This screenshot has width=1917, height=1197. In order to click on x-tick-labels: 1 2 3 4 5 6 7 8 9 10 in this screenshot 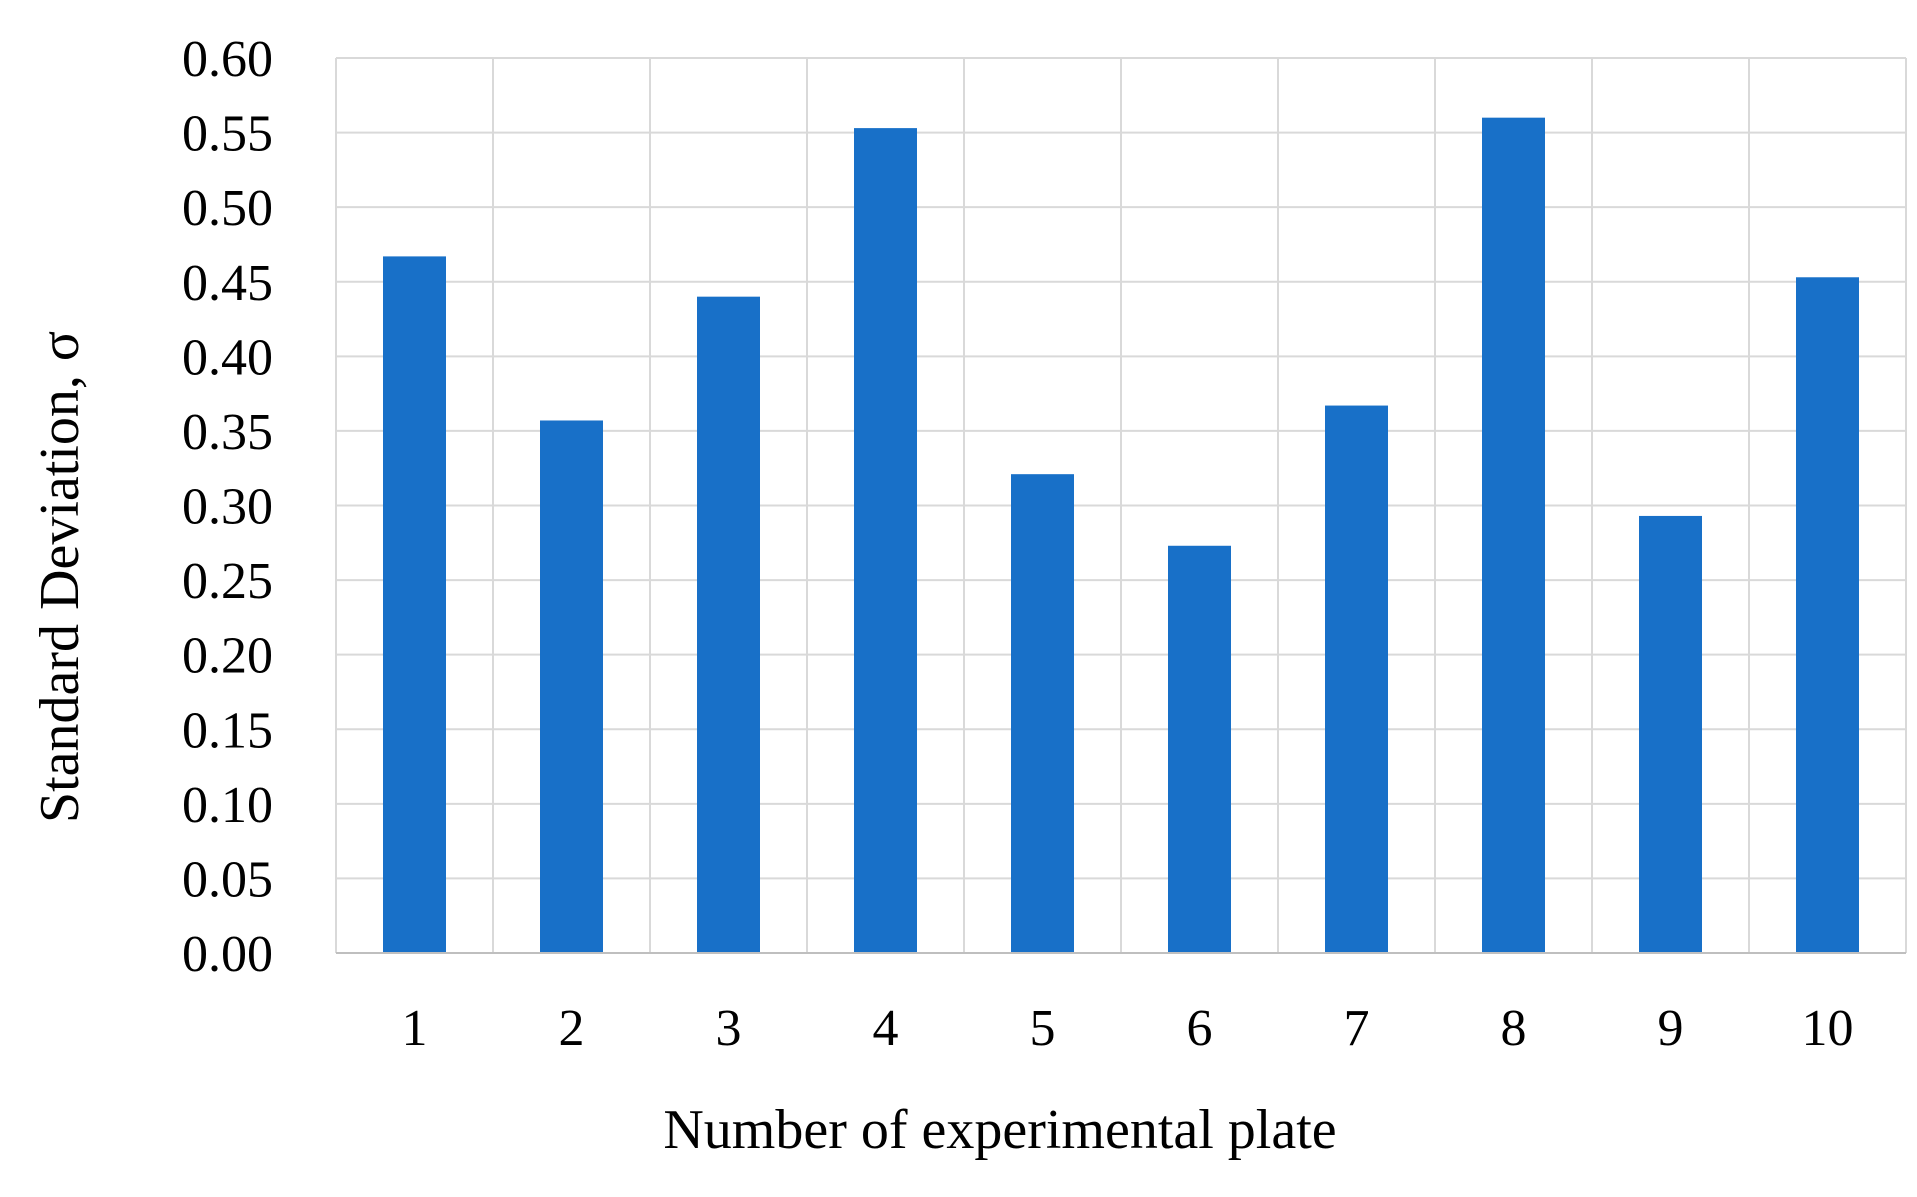, I will do `click(1128, 1028)`.